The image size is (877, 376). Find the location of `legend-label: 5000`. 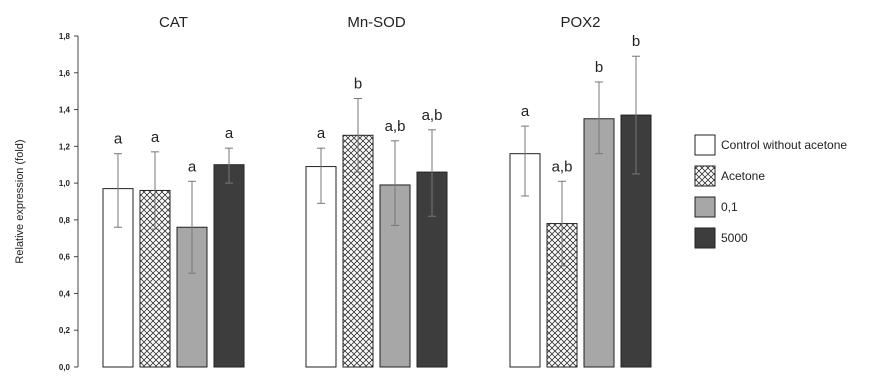

legend-label: 5000 is located at coordinates (734, 238).